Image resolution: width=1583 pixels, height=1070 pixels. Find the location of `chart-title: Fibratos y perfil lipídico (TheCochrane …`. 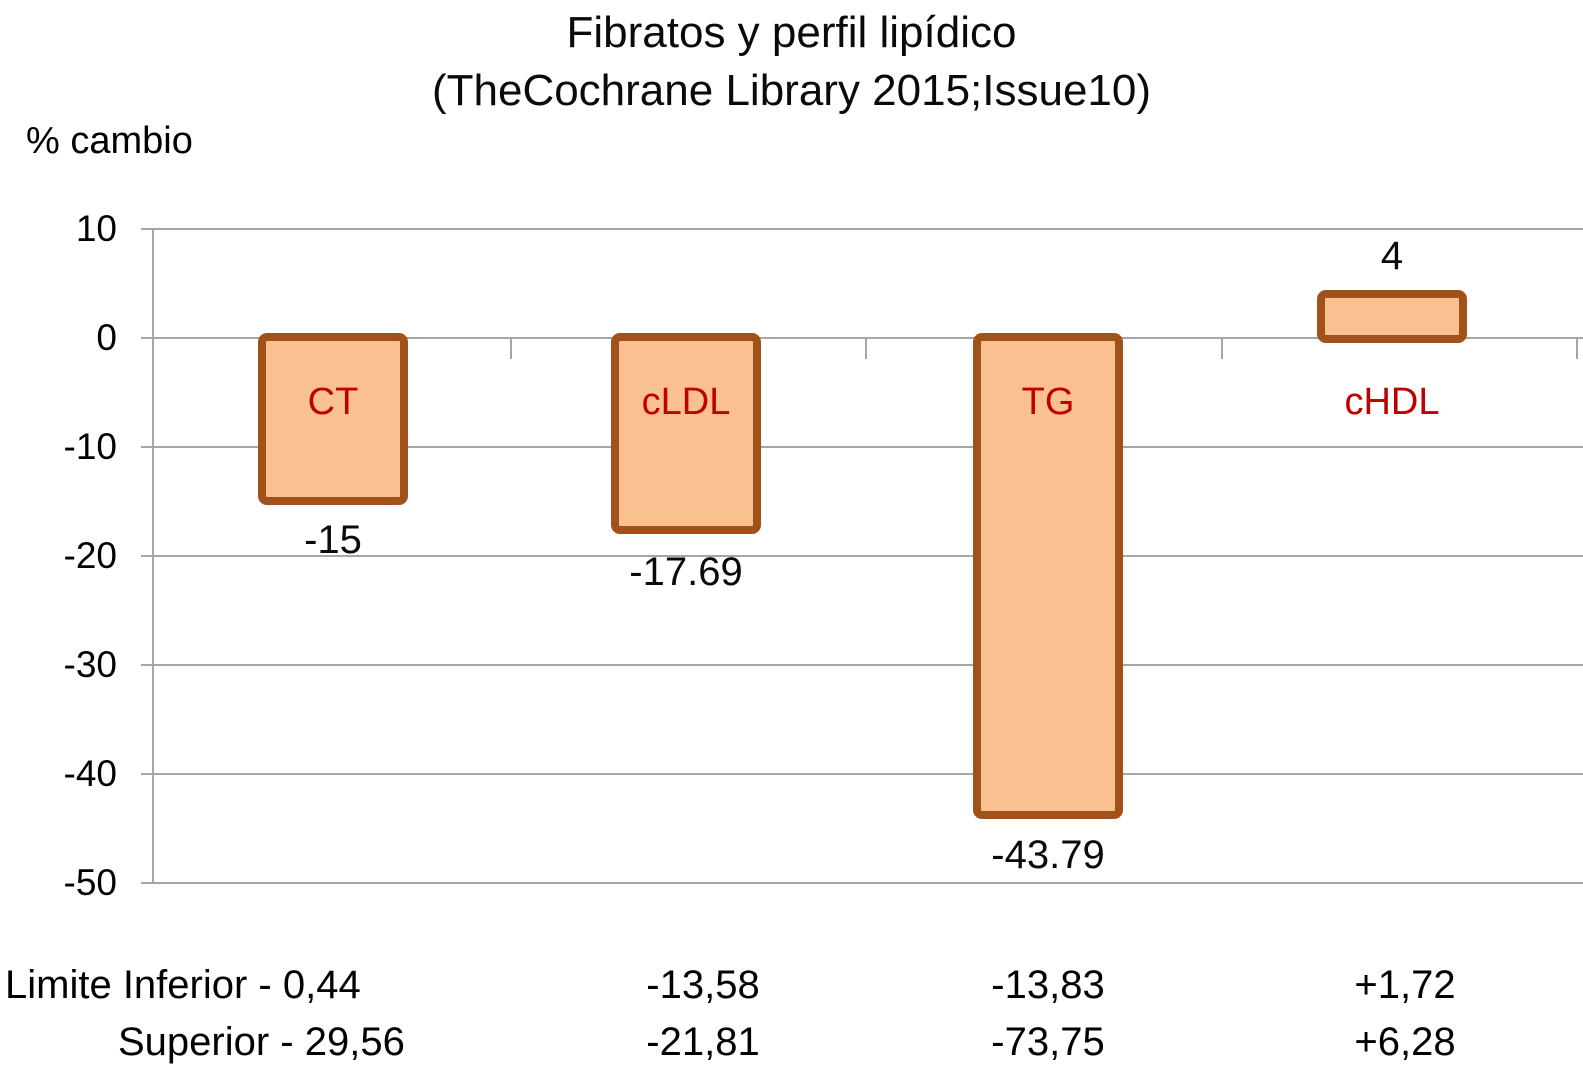

chart-title: Fibratos y perfil lipídico (TheCochrane … is located at coordinates (791, 62).